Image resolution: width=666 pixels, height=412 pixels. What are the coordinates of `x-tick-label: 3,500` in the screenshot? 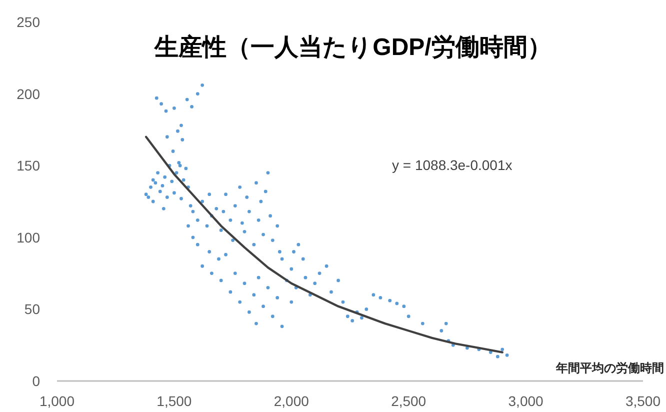 It's located at (643, 401).